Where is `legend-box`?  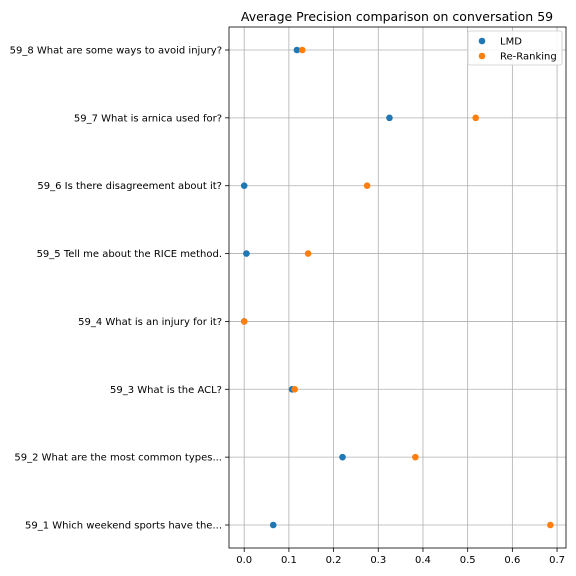 legend-box is located at coordinates (515, 48).